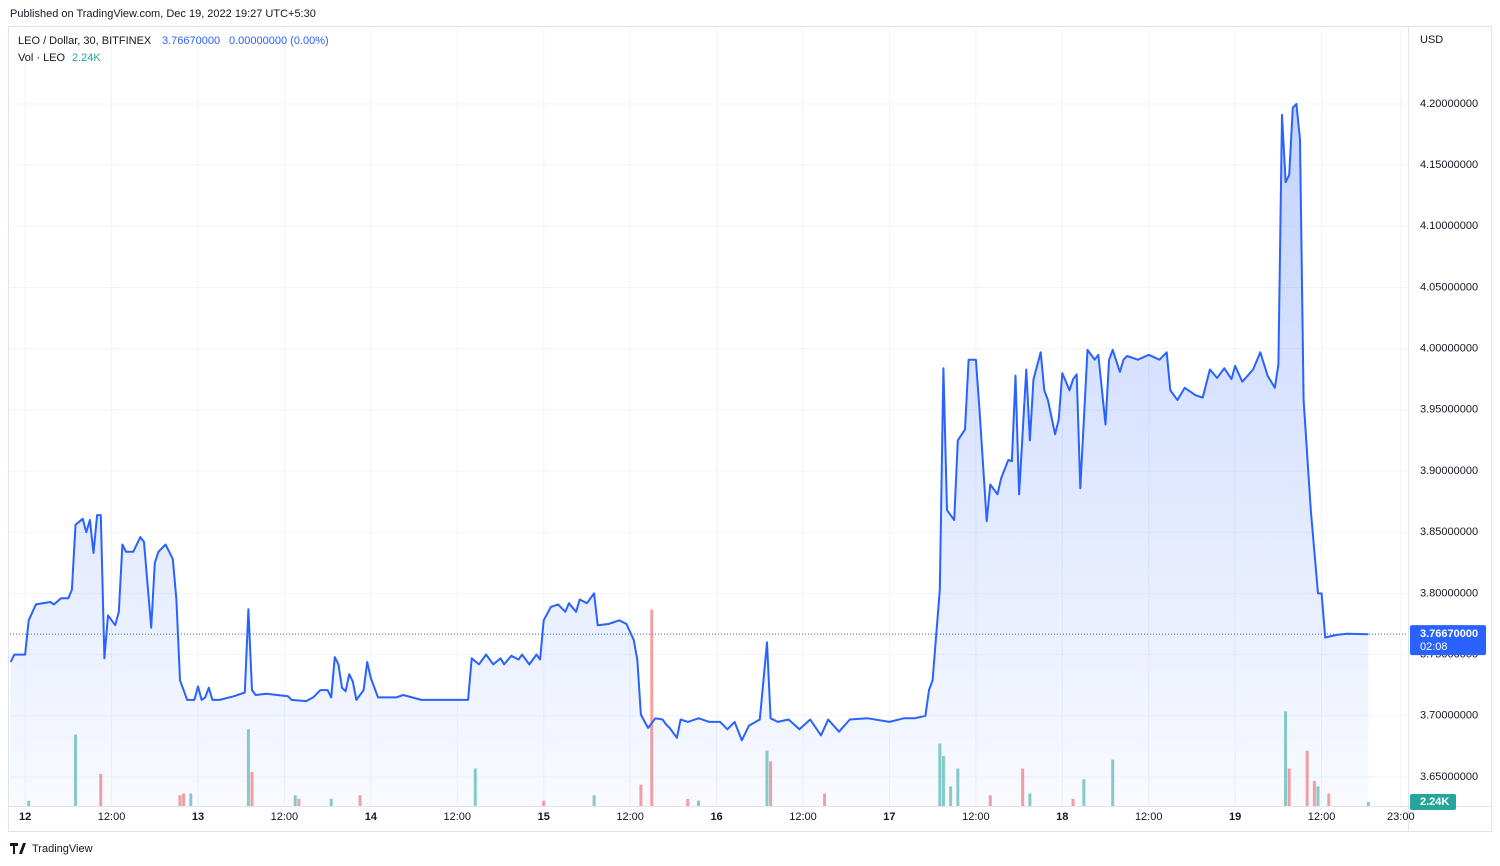 The width and height of the screenshot is (1500, 866). What do you see at coordinates (1434, 647) in the screenshot?
I see `countdown: 02:08` at bounding box center [1434, 647].